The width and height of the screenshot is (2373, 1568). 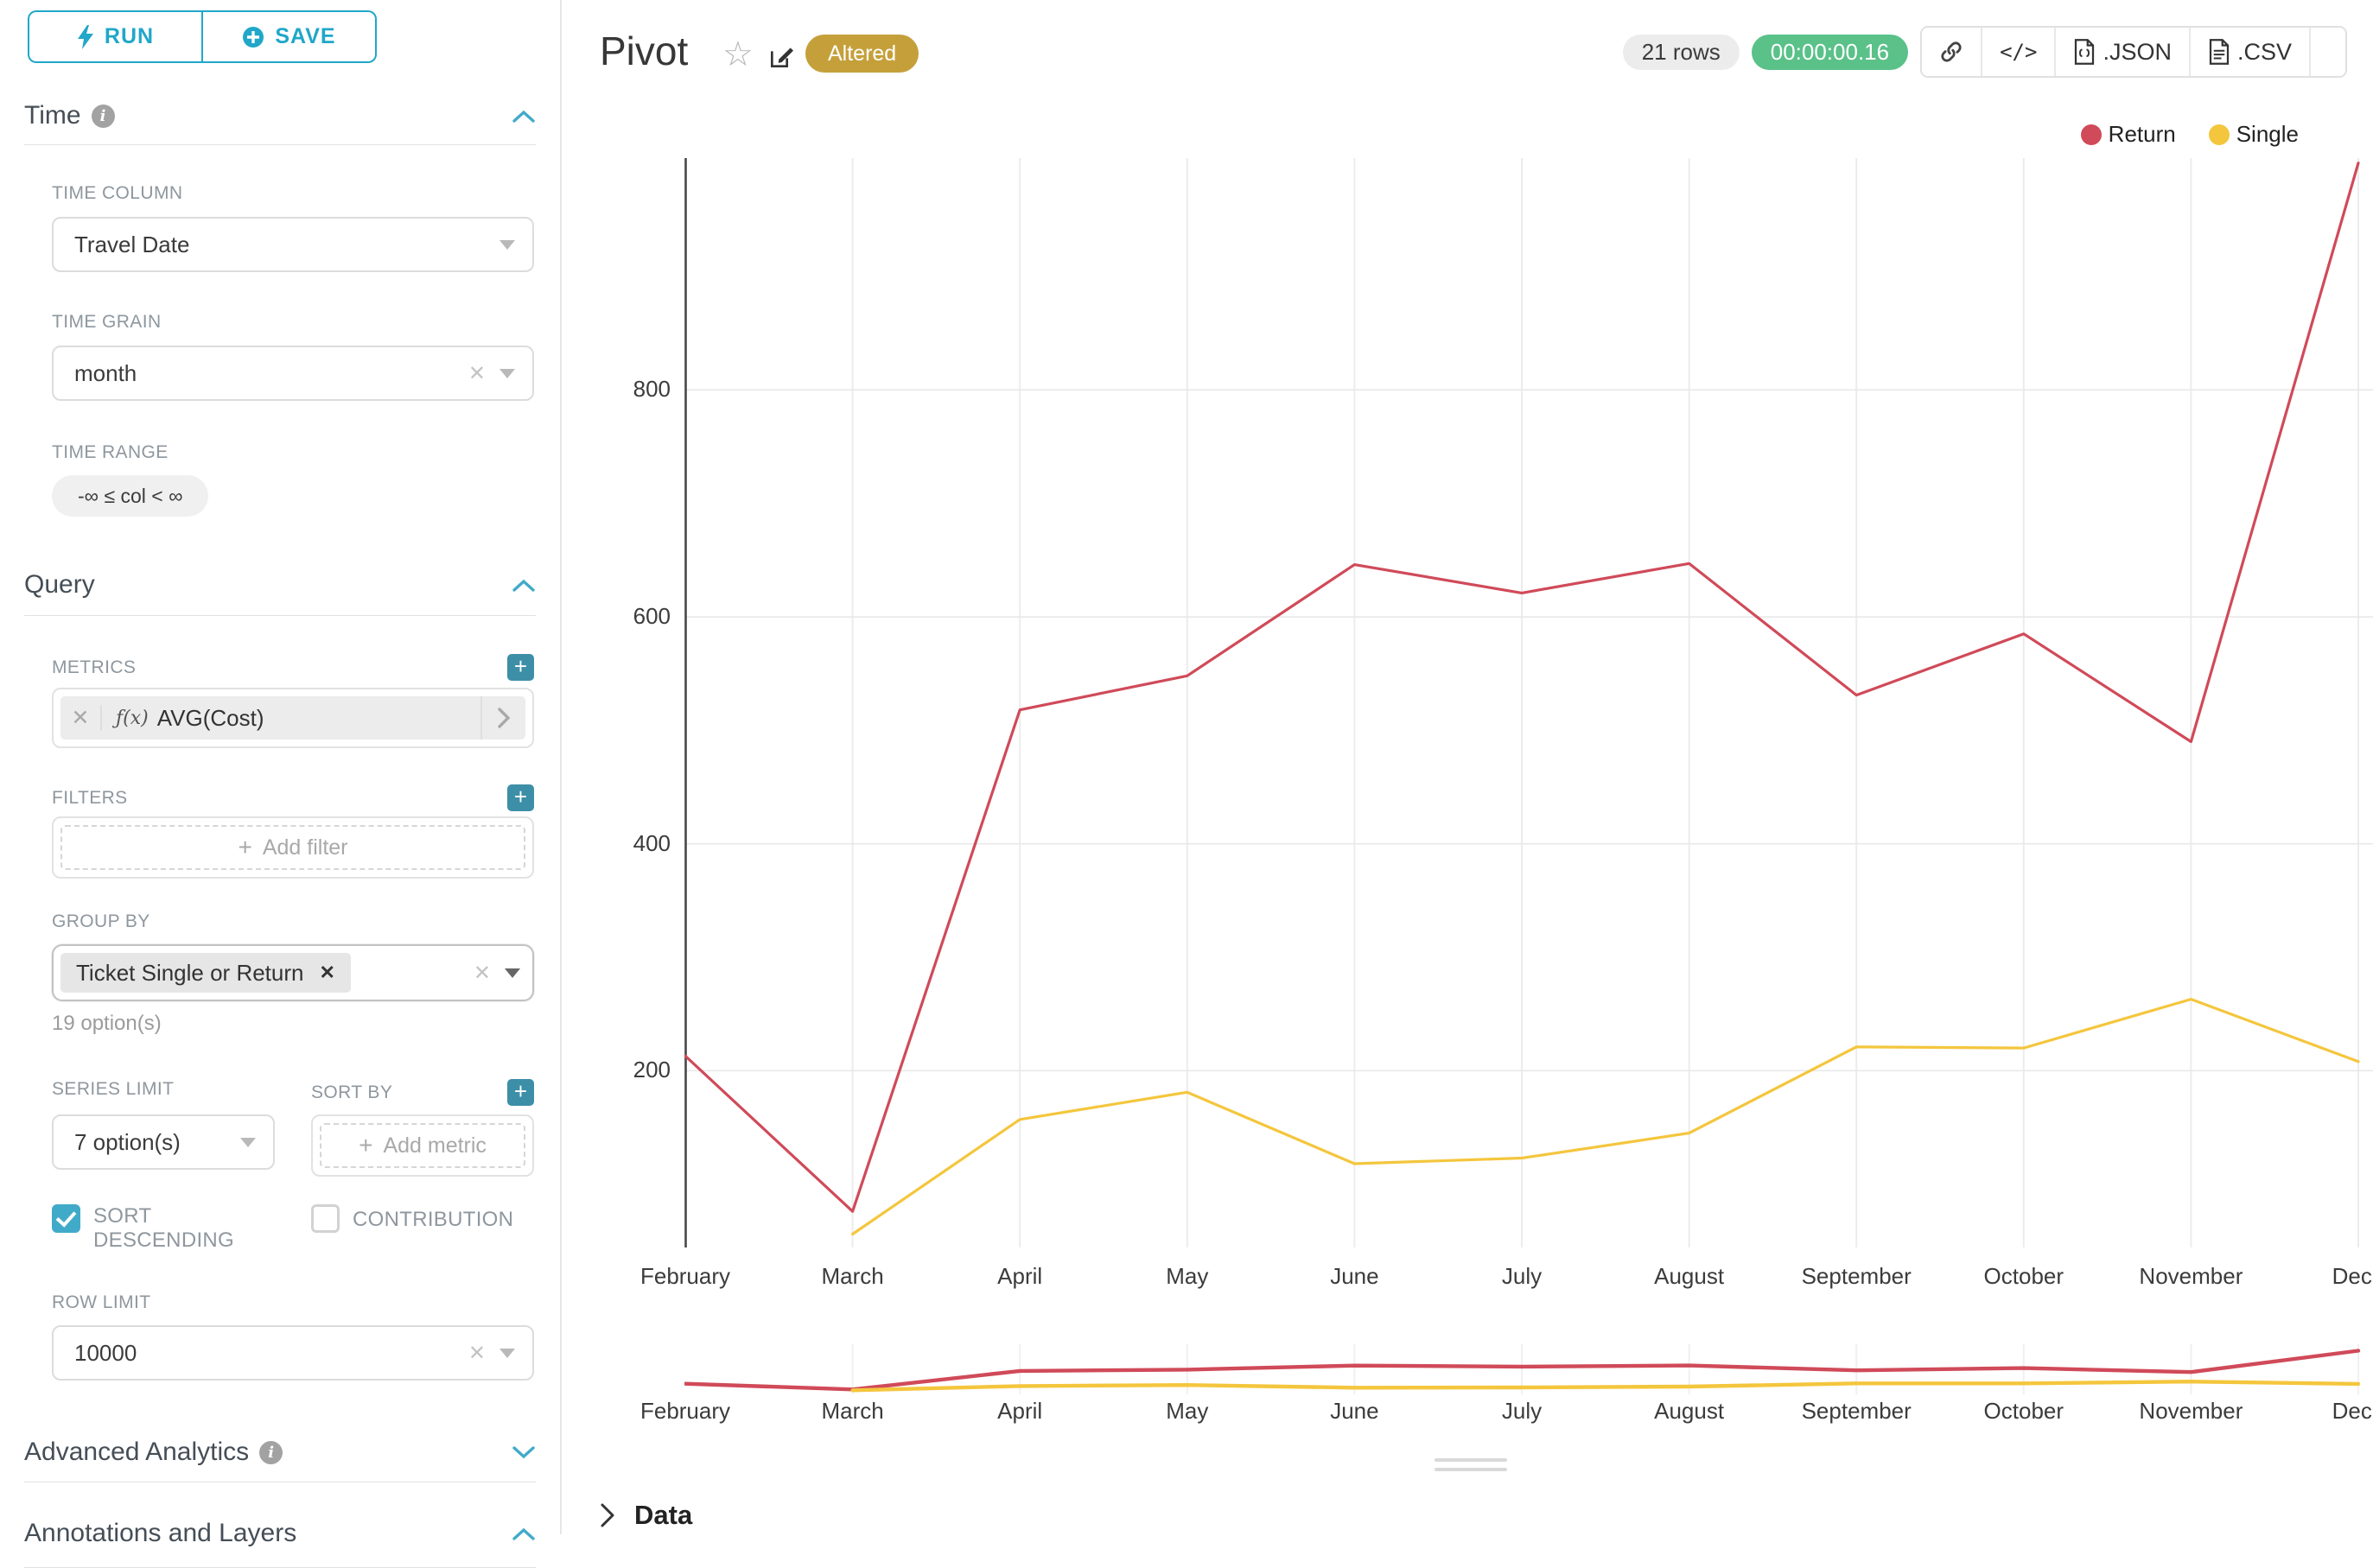 I want to click on sort-descending-label: SORT DESCENDING, so click(x=164, y=1228).